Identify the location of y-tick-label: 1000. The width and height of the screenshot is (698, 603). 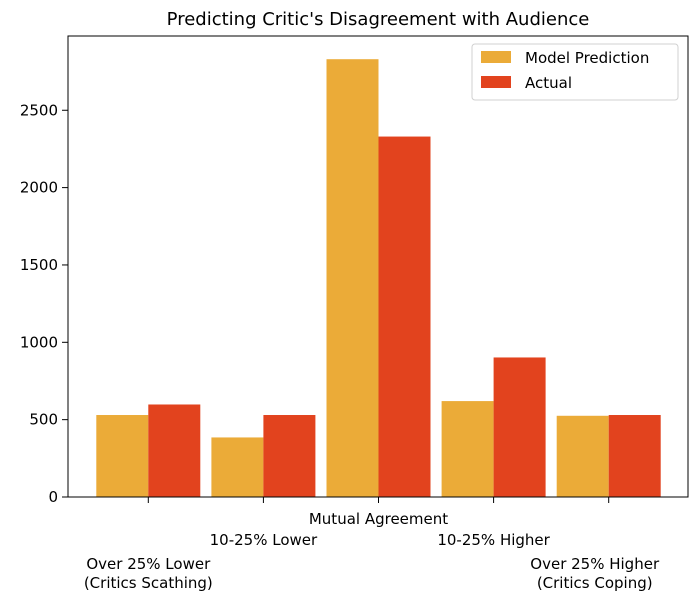
(39, 342).